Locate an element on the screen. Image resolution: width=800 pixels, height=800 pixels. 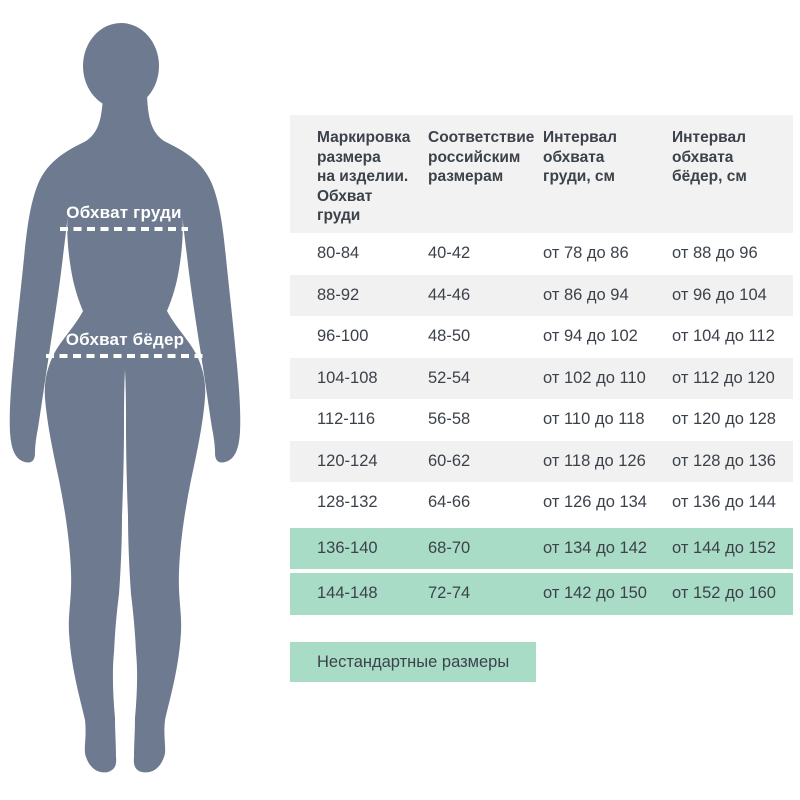
cell-size-marking: 96-100 is located at coordinates (343, 336).